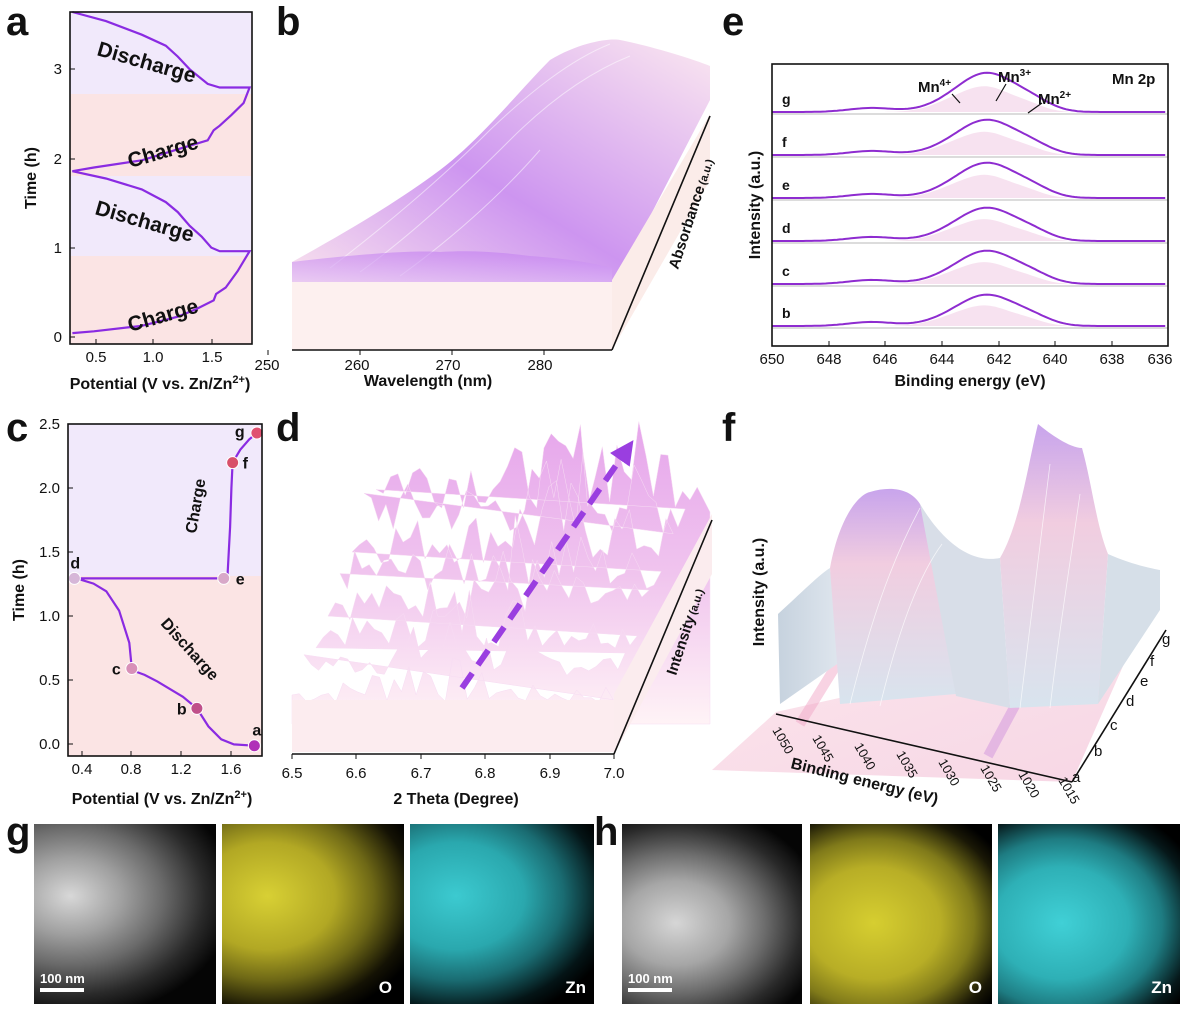  What do you see at coordinates (132, 668) in the screenshot?
I see `c-point-c` at bounding box center [132, 668].